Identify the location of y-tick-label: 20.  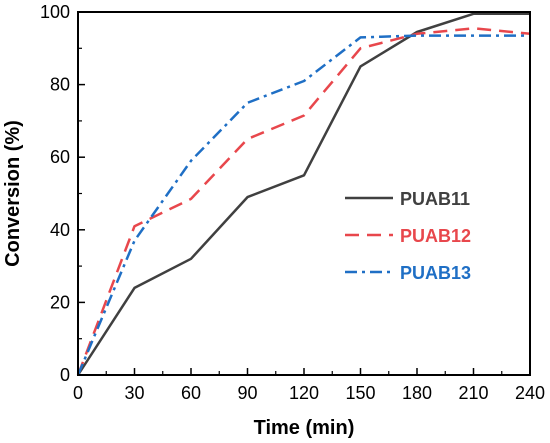
(60, 302).